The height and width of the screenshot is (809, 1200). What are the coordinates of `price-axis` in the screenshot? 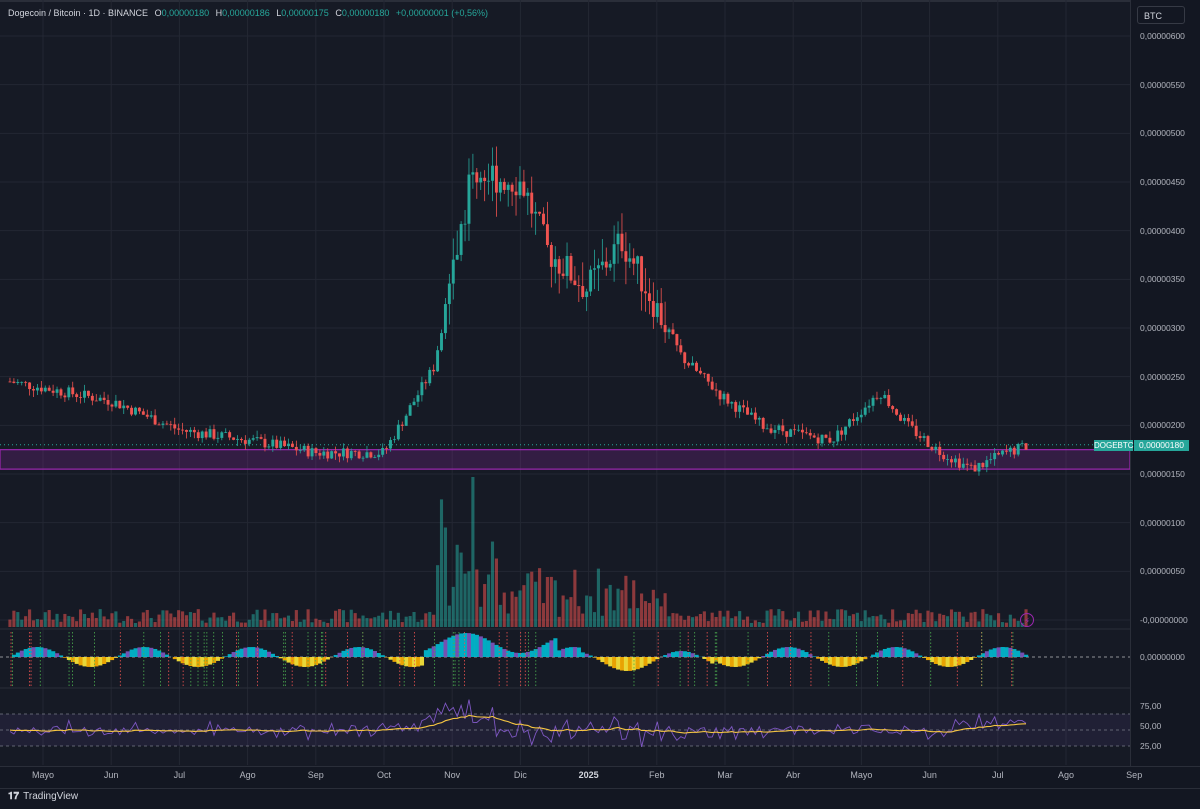 It's located at (1165, 393).